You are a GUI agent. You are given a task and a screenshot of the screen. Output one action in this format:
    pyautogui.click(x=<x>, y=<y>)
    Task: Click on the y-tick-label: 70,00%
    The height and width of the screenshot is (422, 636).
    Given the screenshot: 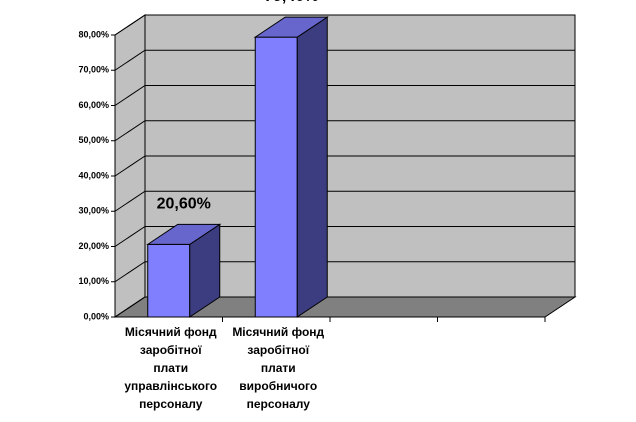 What is the action you would take?
    pyautogui.click(x=93, y=70)
    